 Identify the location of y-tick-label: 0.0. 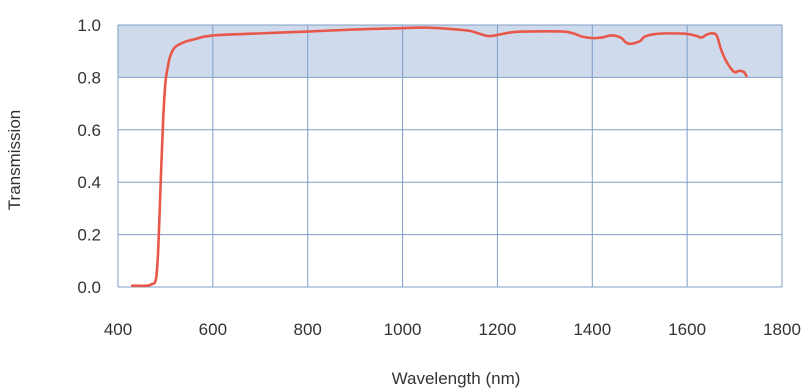
(89, 287).